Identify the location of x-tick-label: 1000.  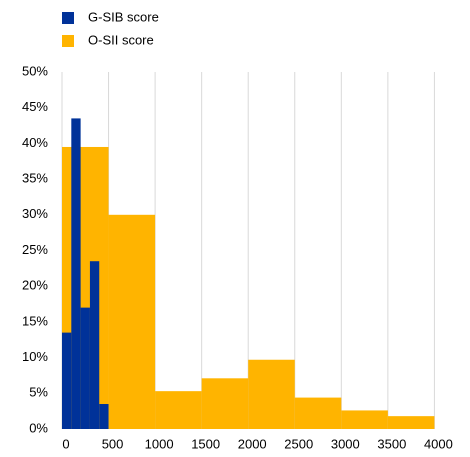
(159, 443).